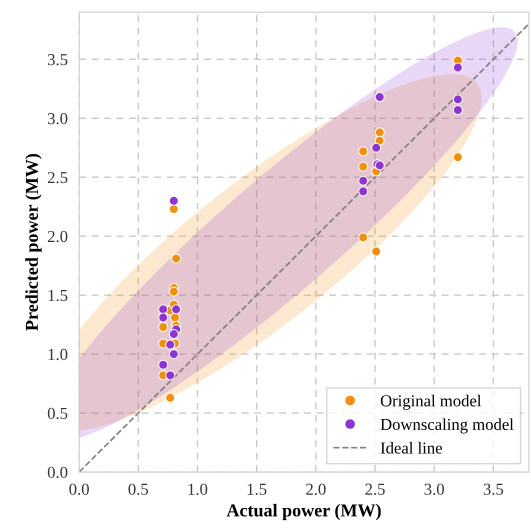  Describe the element at coordinates (58, 296) in the screenshot. I see `y-tick-label: 1.5` at that location.